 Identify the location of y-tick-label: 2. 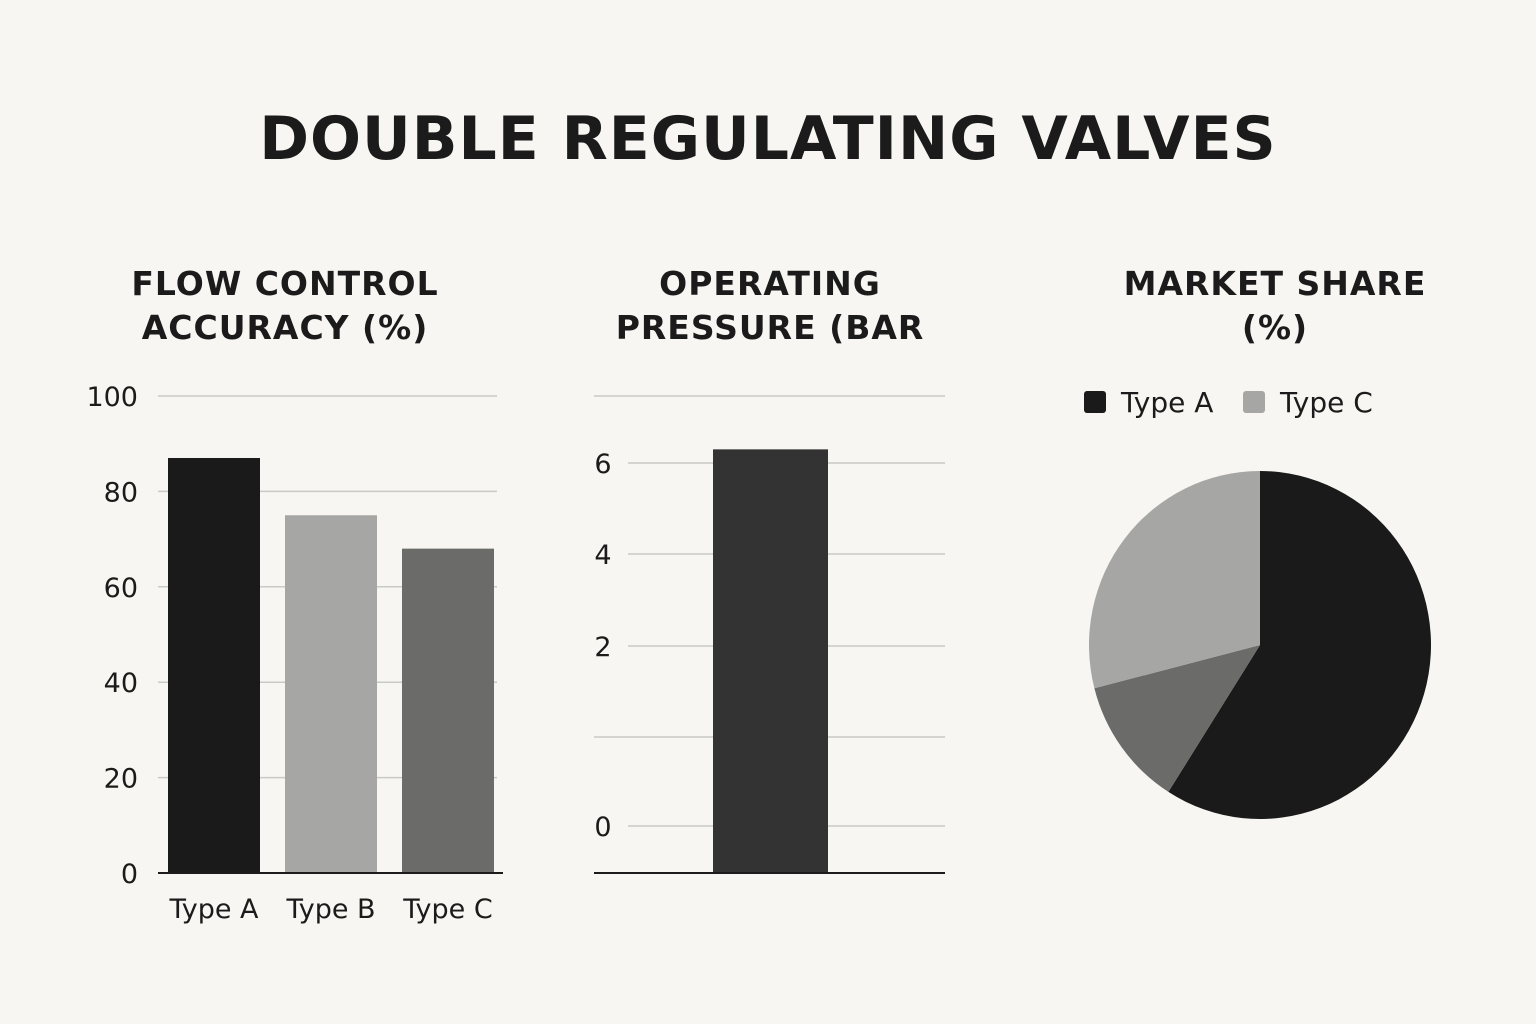
(602, 647).